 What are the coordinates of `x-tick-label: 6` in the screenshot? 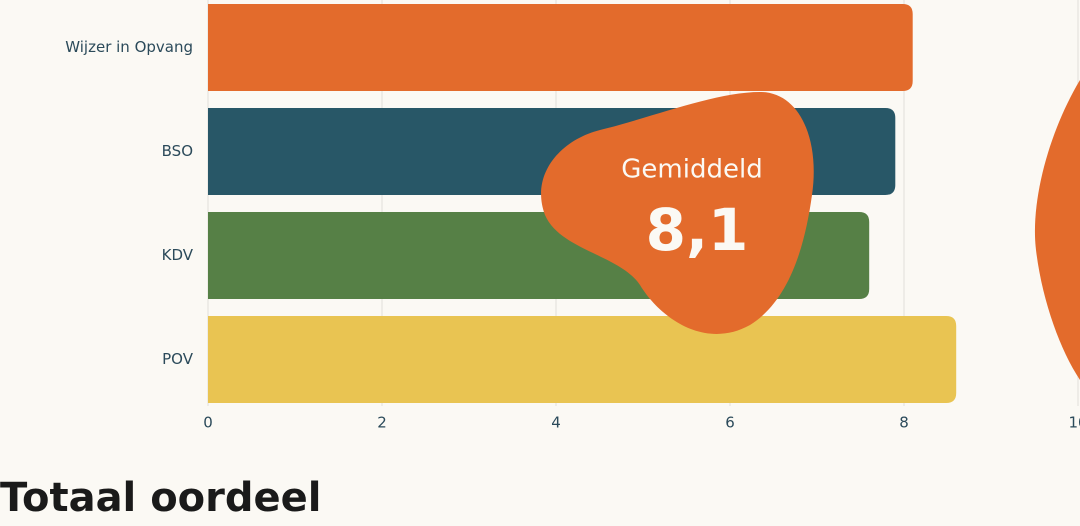 It's located at (730, 423).